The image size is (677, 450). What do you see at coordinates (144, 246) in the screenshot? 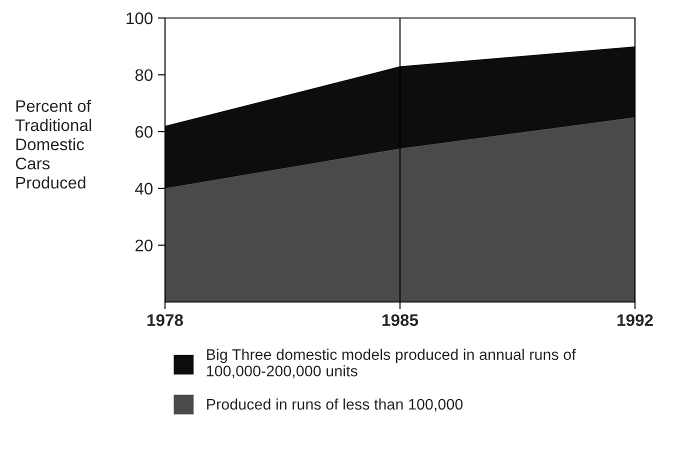
I see `y-tick-label: 20` at bounding box center [144, 246].